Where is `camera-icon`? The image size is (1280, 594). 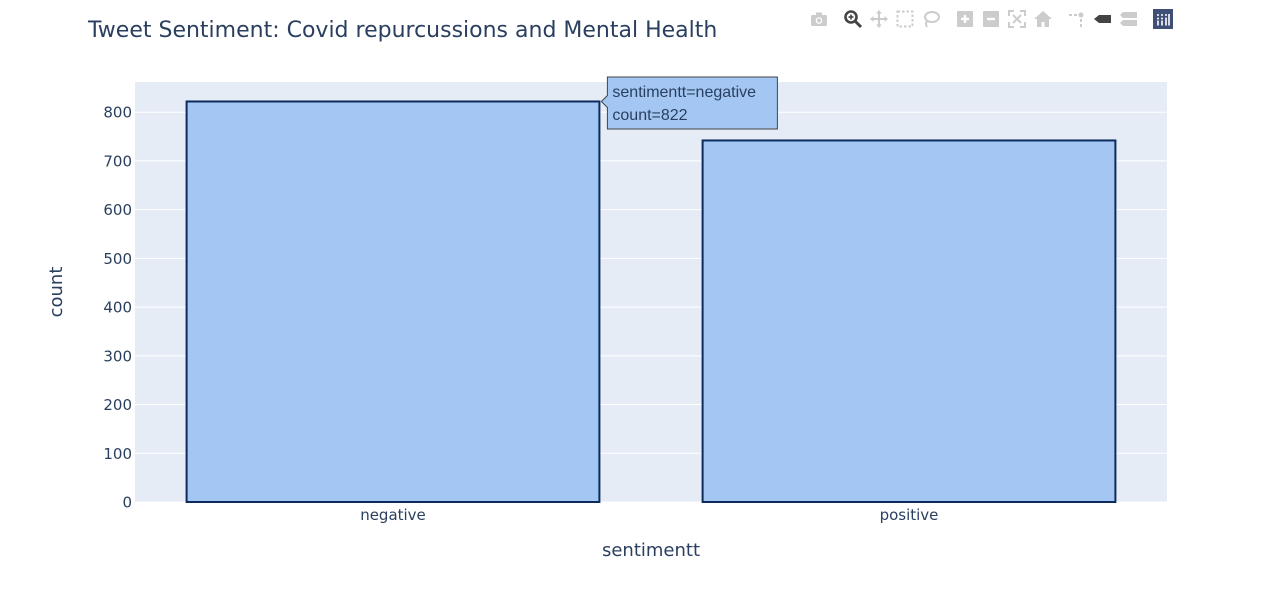 camera-icon is located at coordinates (819, 19).